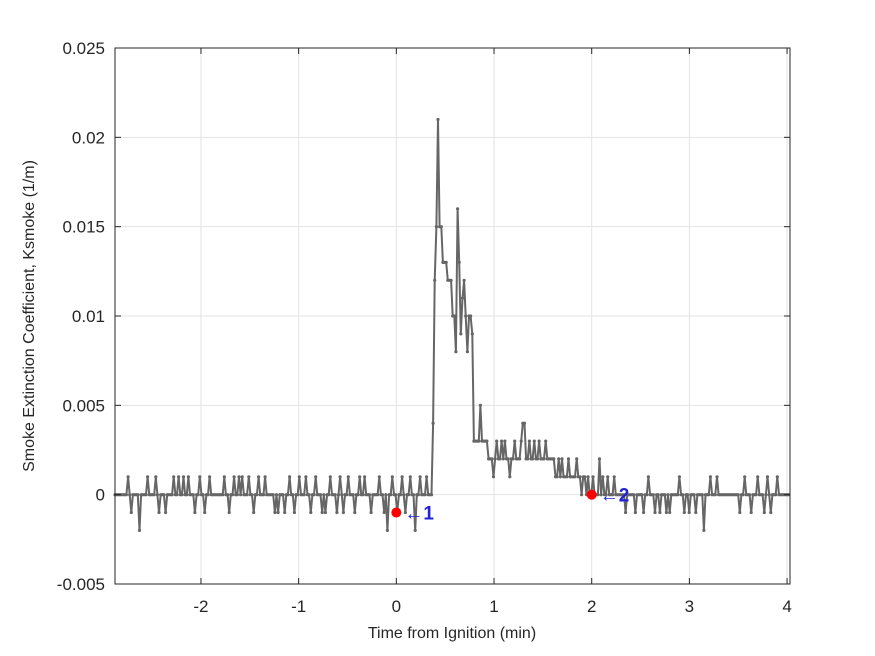 The height and width of the screenshot is (656, 875). What do you see at coordinates (83, 405) in the screenshot?
I see `y-tick-label: 0.005` at bounding box center [83, 405].